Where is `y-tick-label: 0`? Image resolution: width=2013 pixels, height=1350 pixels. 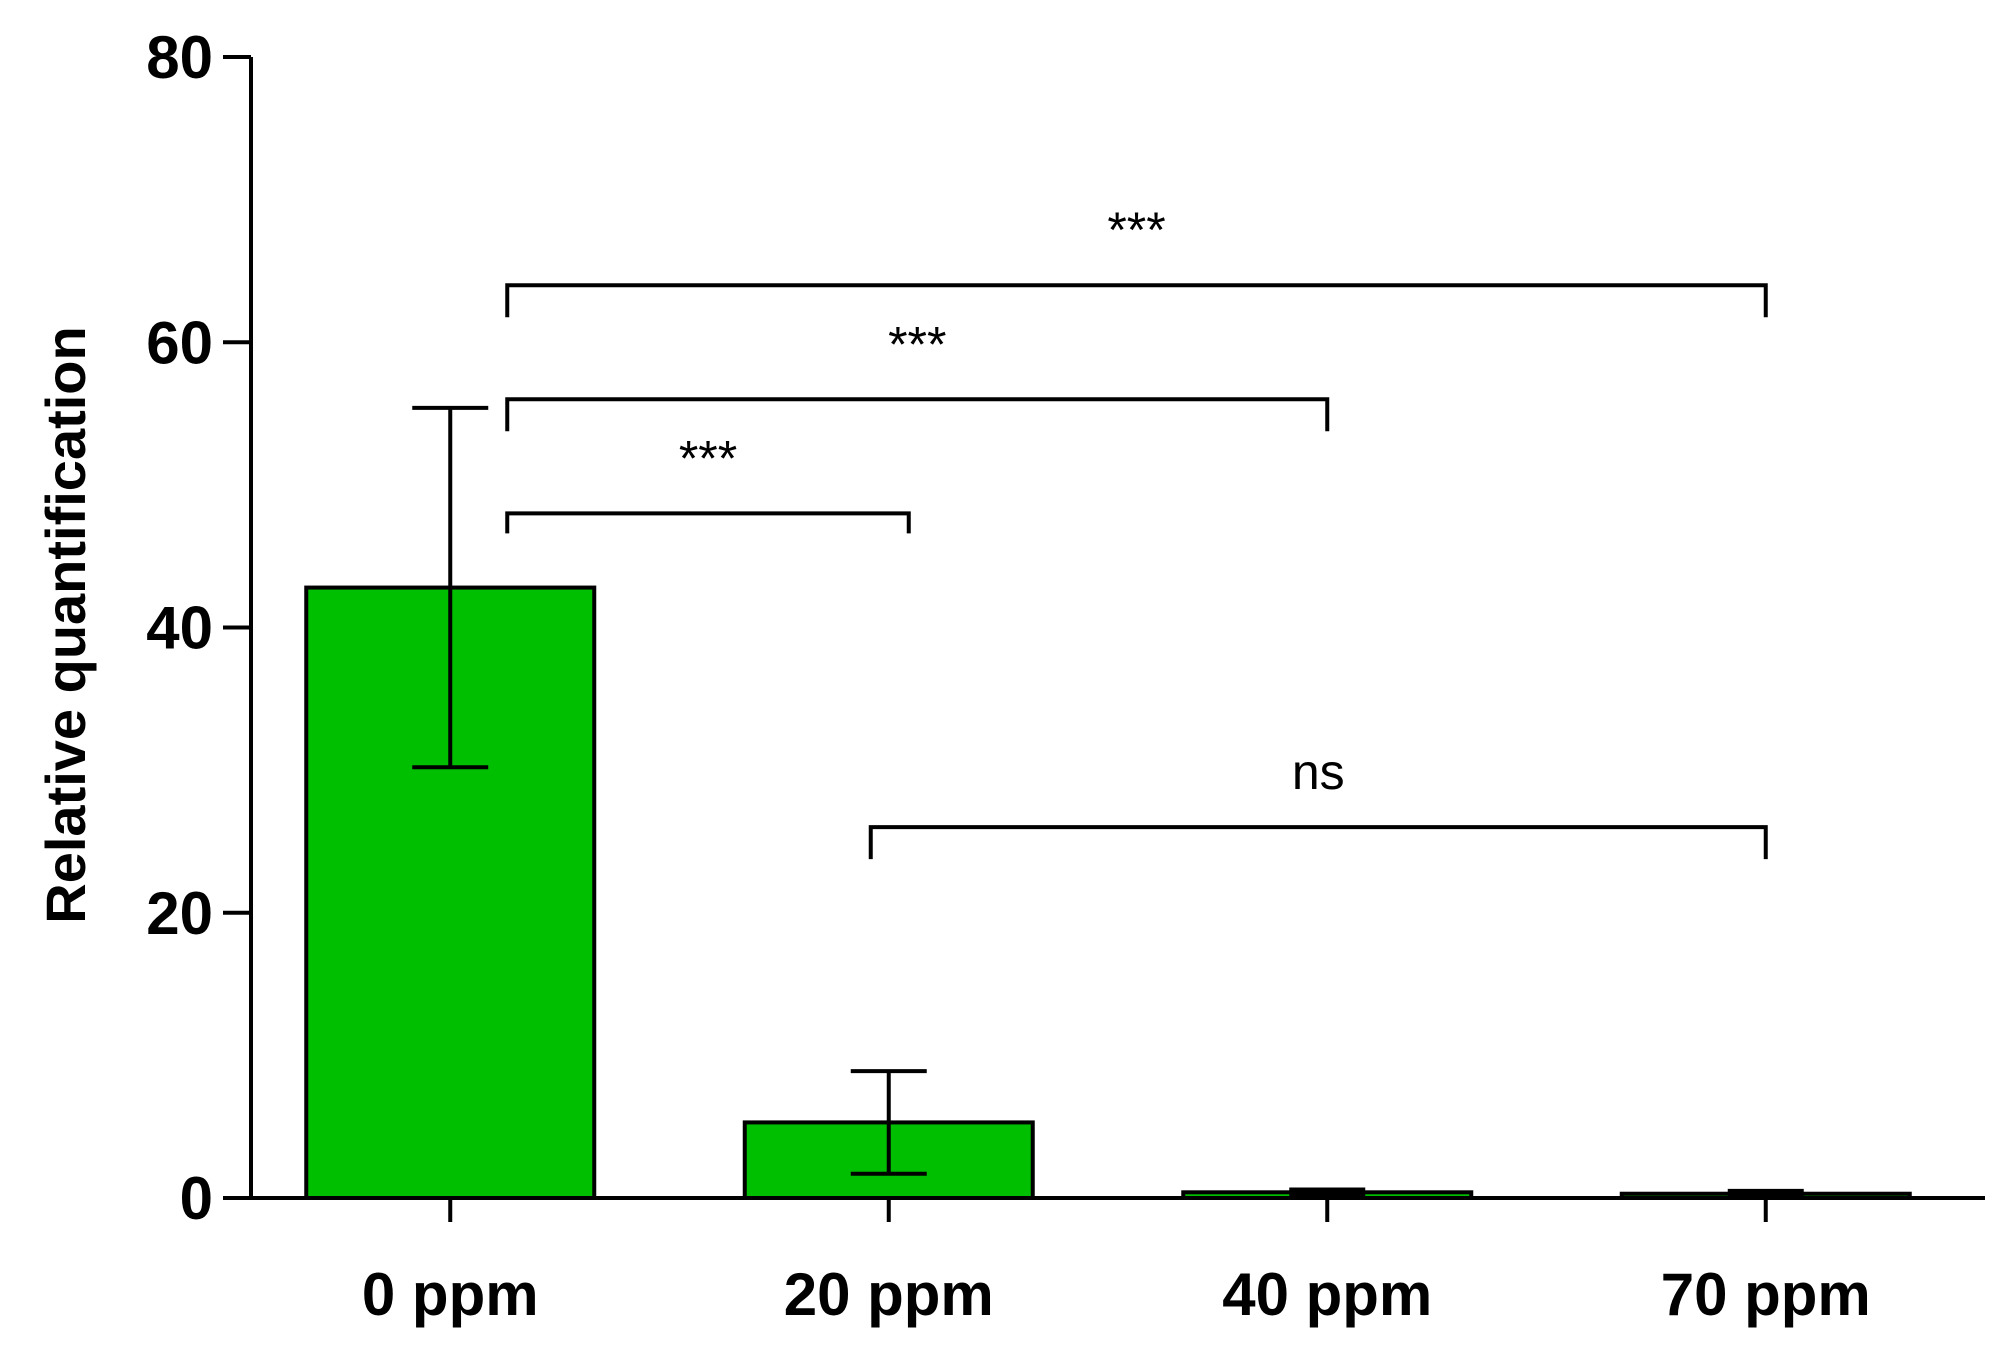
y-tick-label: 0 is located at coordinates (196, 1198).